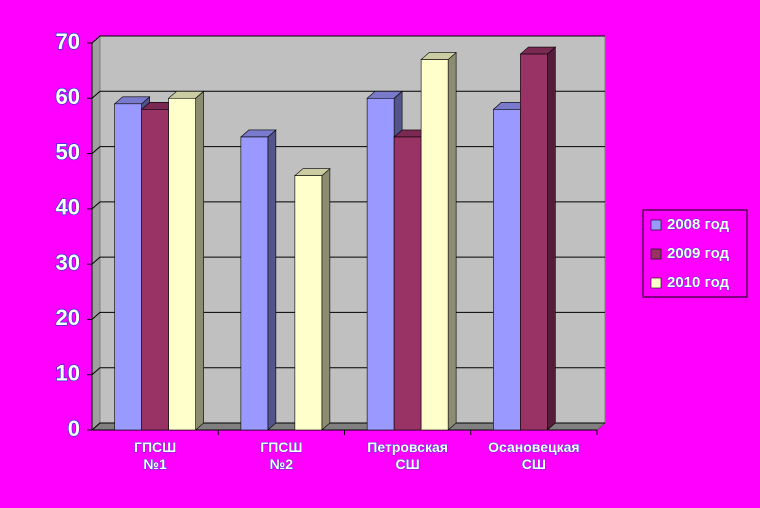 Image resolution: width=760 pixels, height=508 pixels. Describe the element at coordinates (68, 207) in the screenshot. I see `y-tick-label: 40` at that location.